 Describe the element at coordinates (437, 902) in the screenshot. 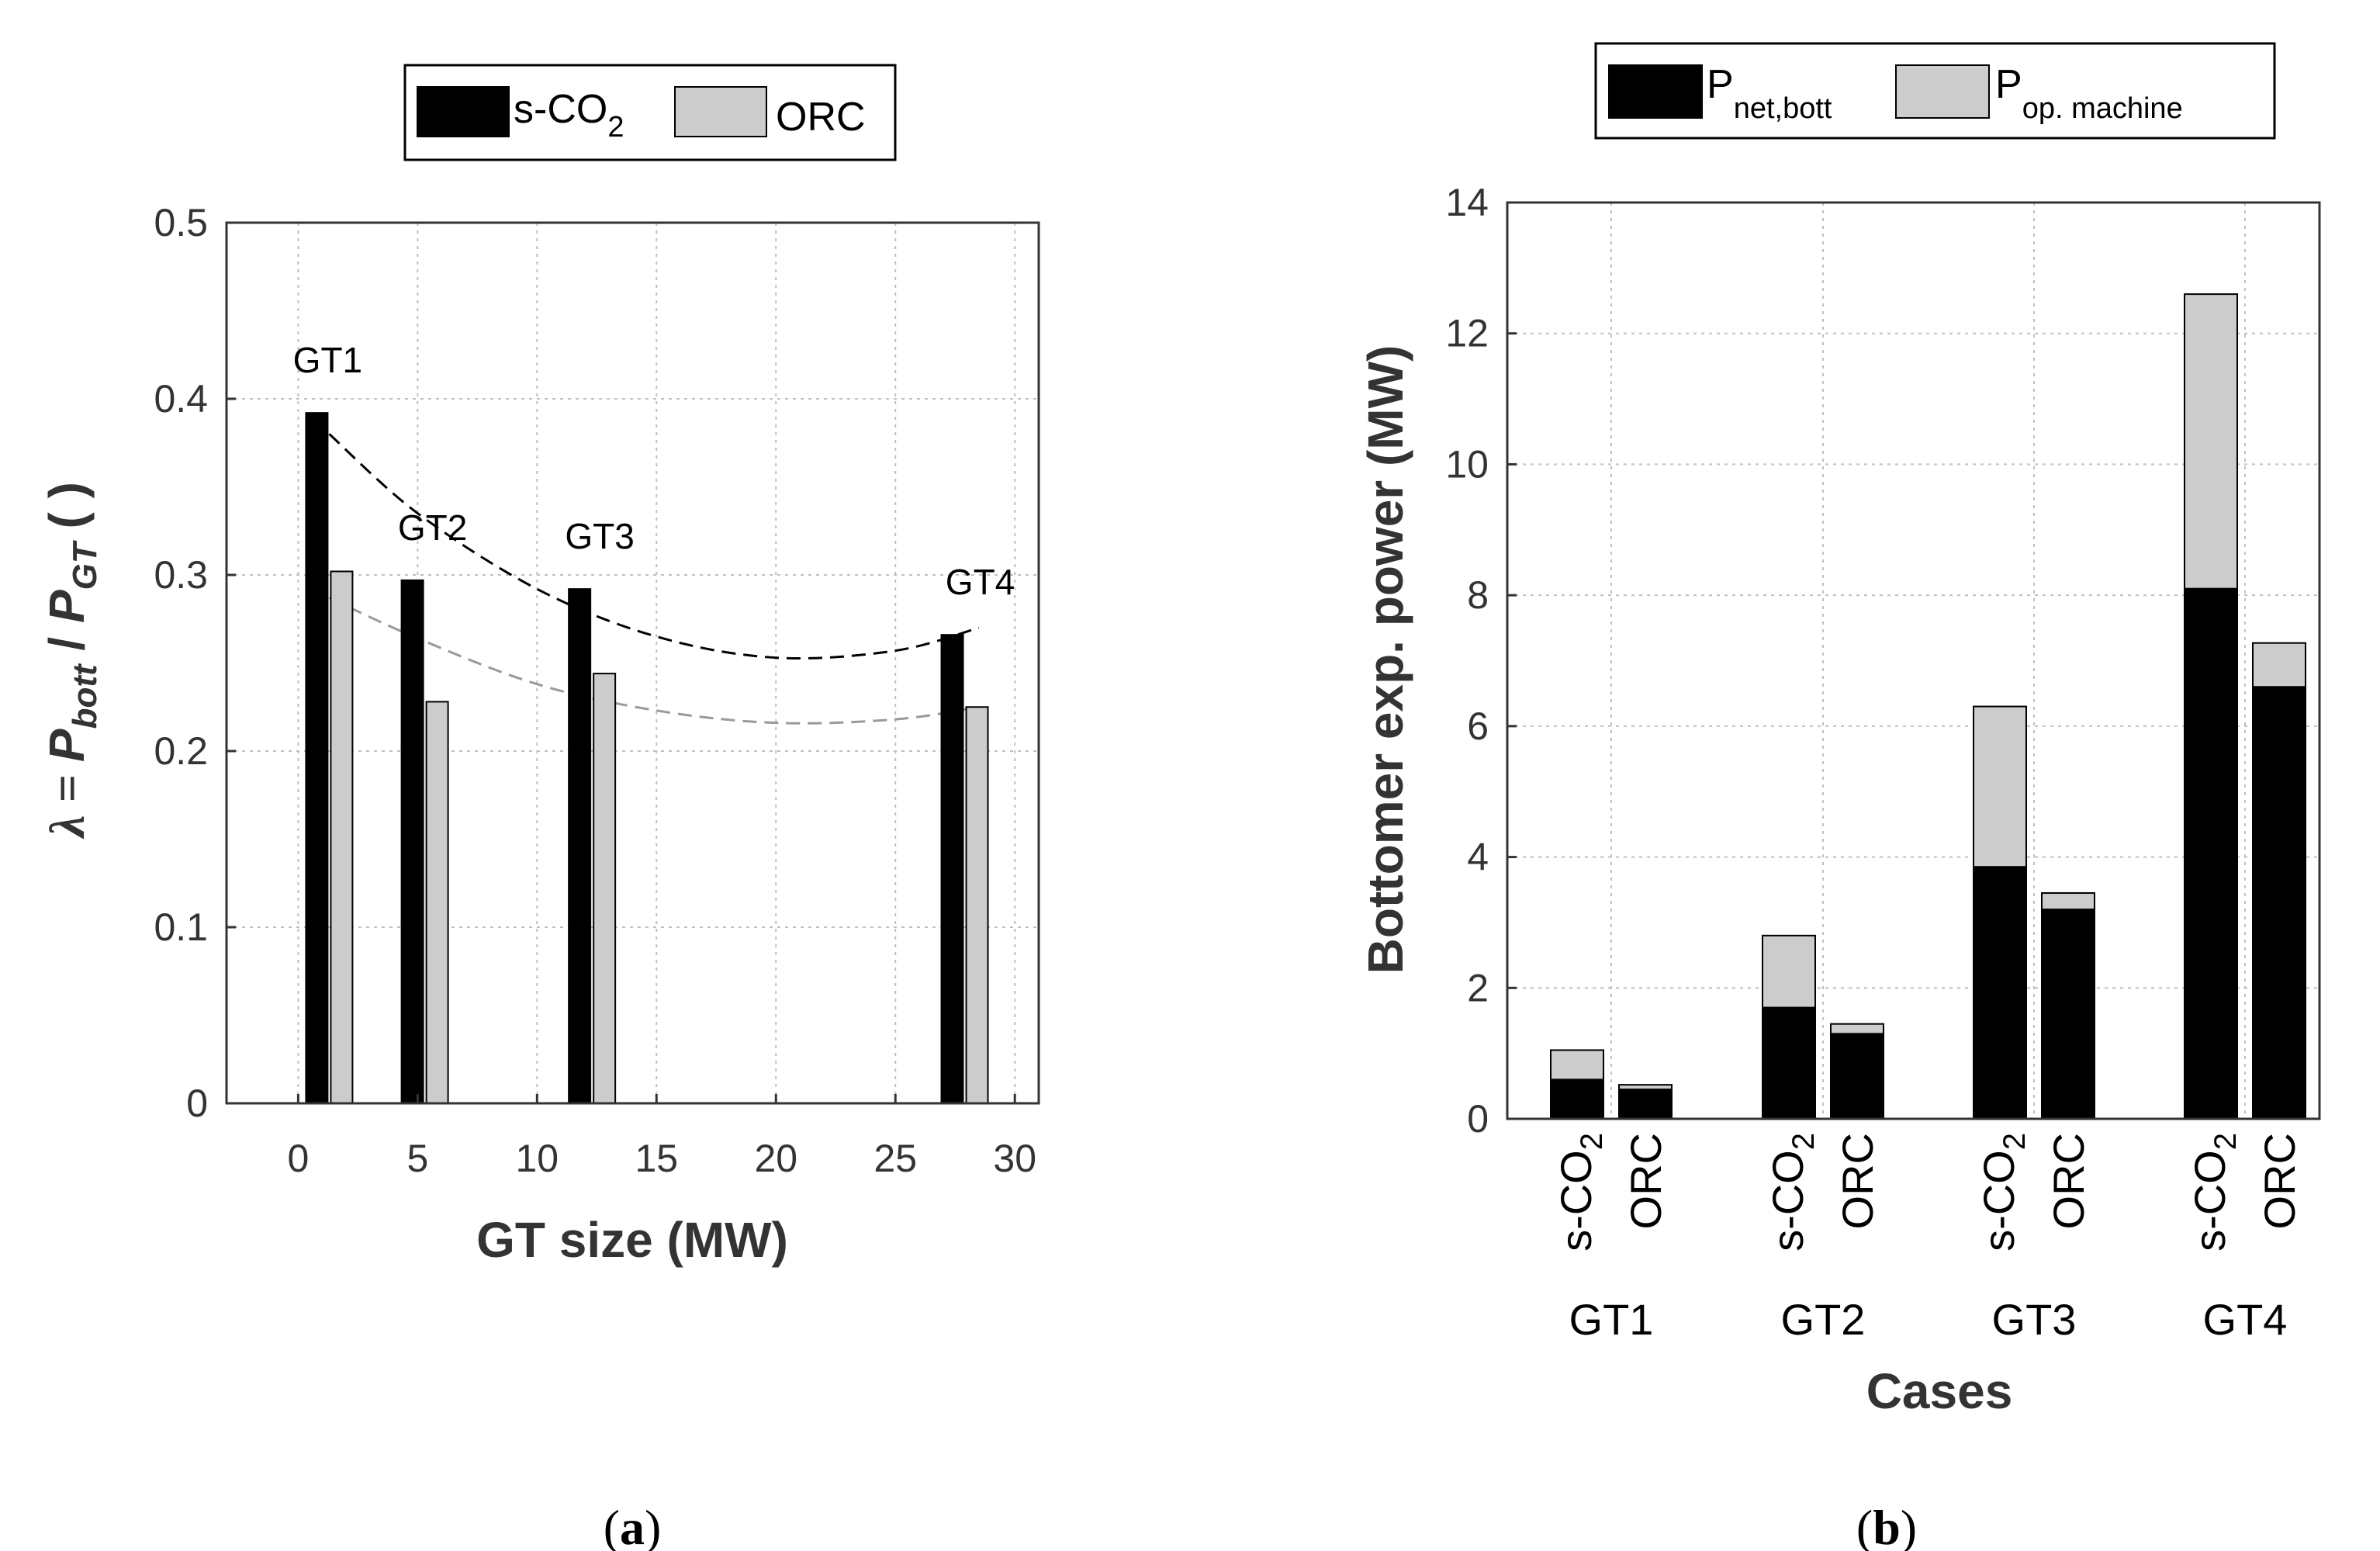

I see `bar-orc-gt2` at that location.